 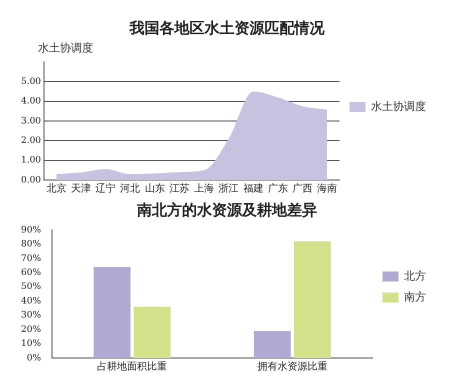 I want to click on y-tick-label: 60%, so click(x=31, y=273).